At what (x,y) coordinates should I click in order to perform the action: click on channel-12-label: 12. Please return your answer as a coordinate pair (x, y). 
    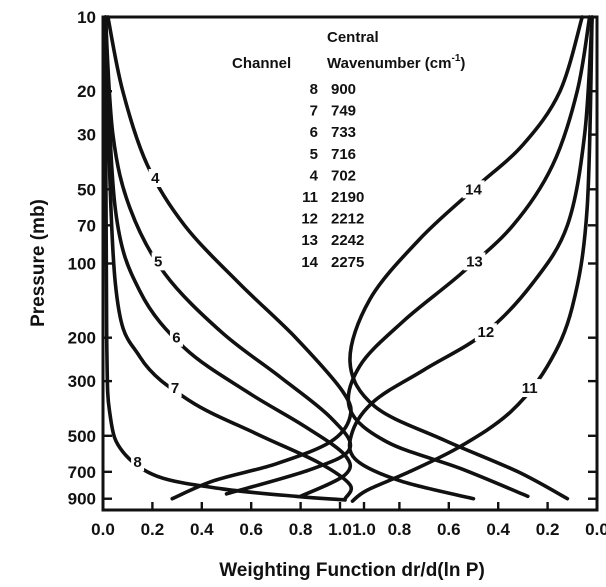
    Looking at the image, I should click on (486, 332).